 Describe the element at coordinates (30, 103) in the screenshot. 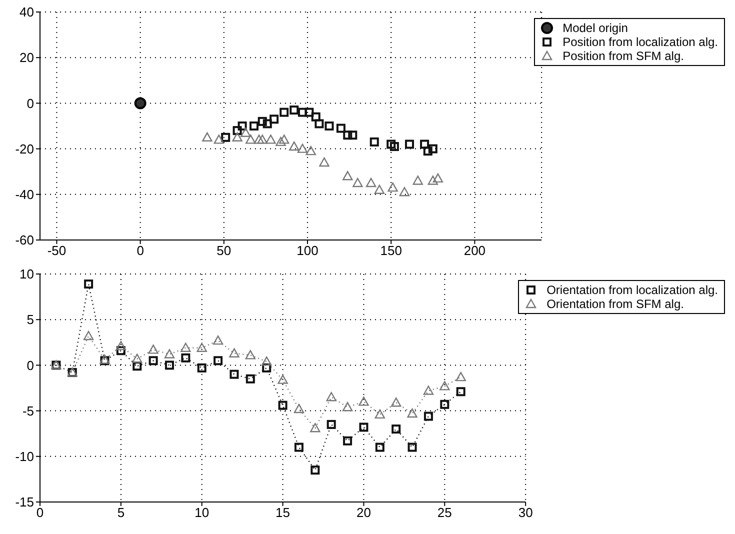

I see `y-tick-label: 0` at that location.